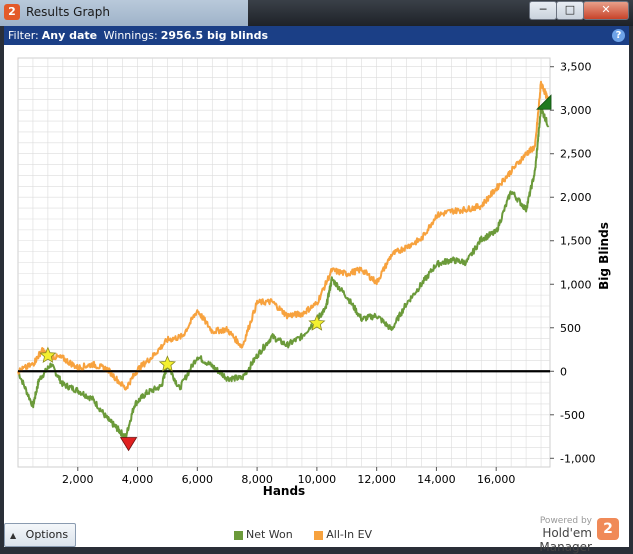  What do you see at coordinates (69, 35) in the screenshot?
I see `filter-value: Any date` at bounding box center [69, 35].